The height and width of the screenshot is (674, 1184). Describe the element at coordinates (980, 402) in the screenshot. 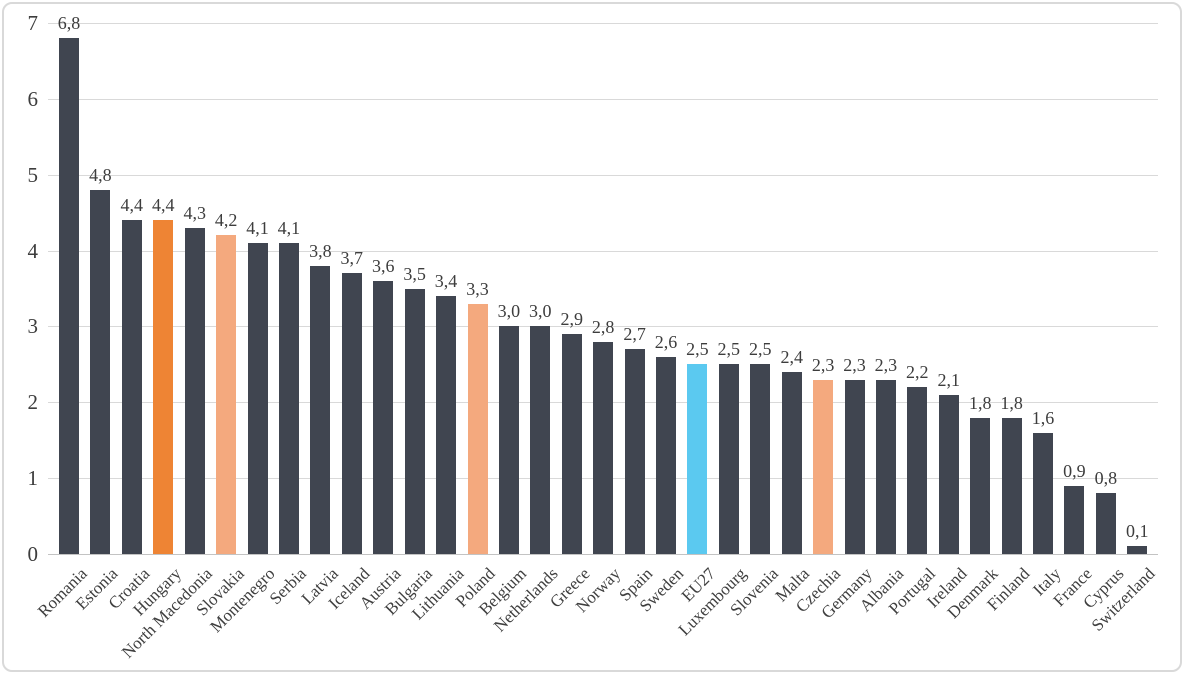

I see `value-label-denmark: 1,8` at that location.